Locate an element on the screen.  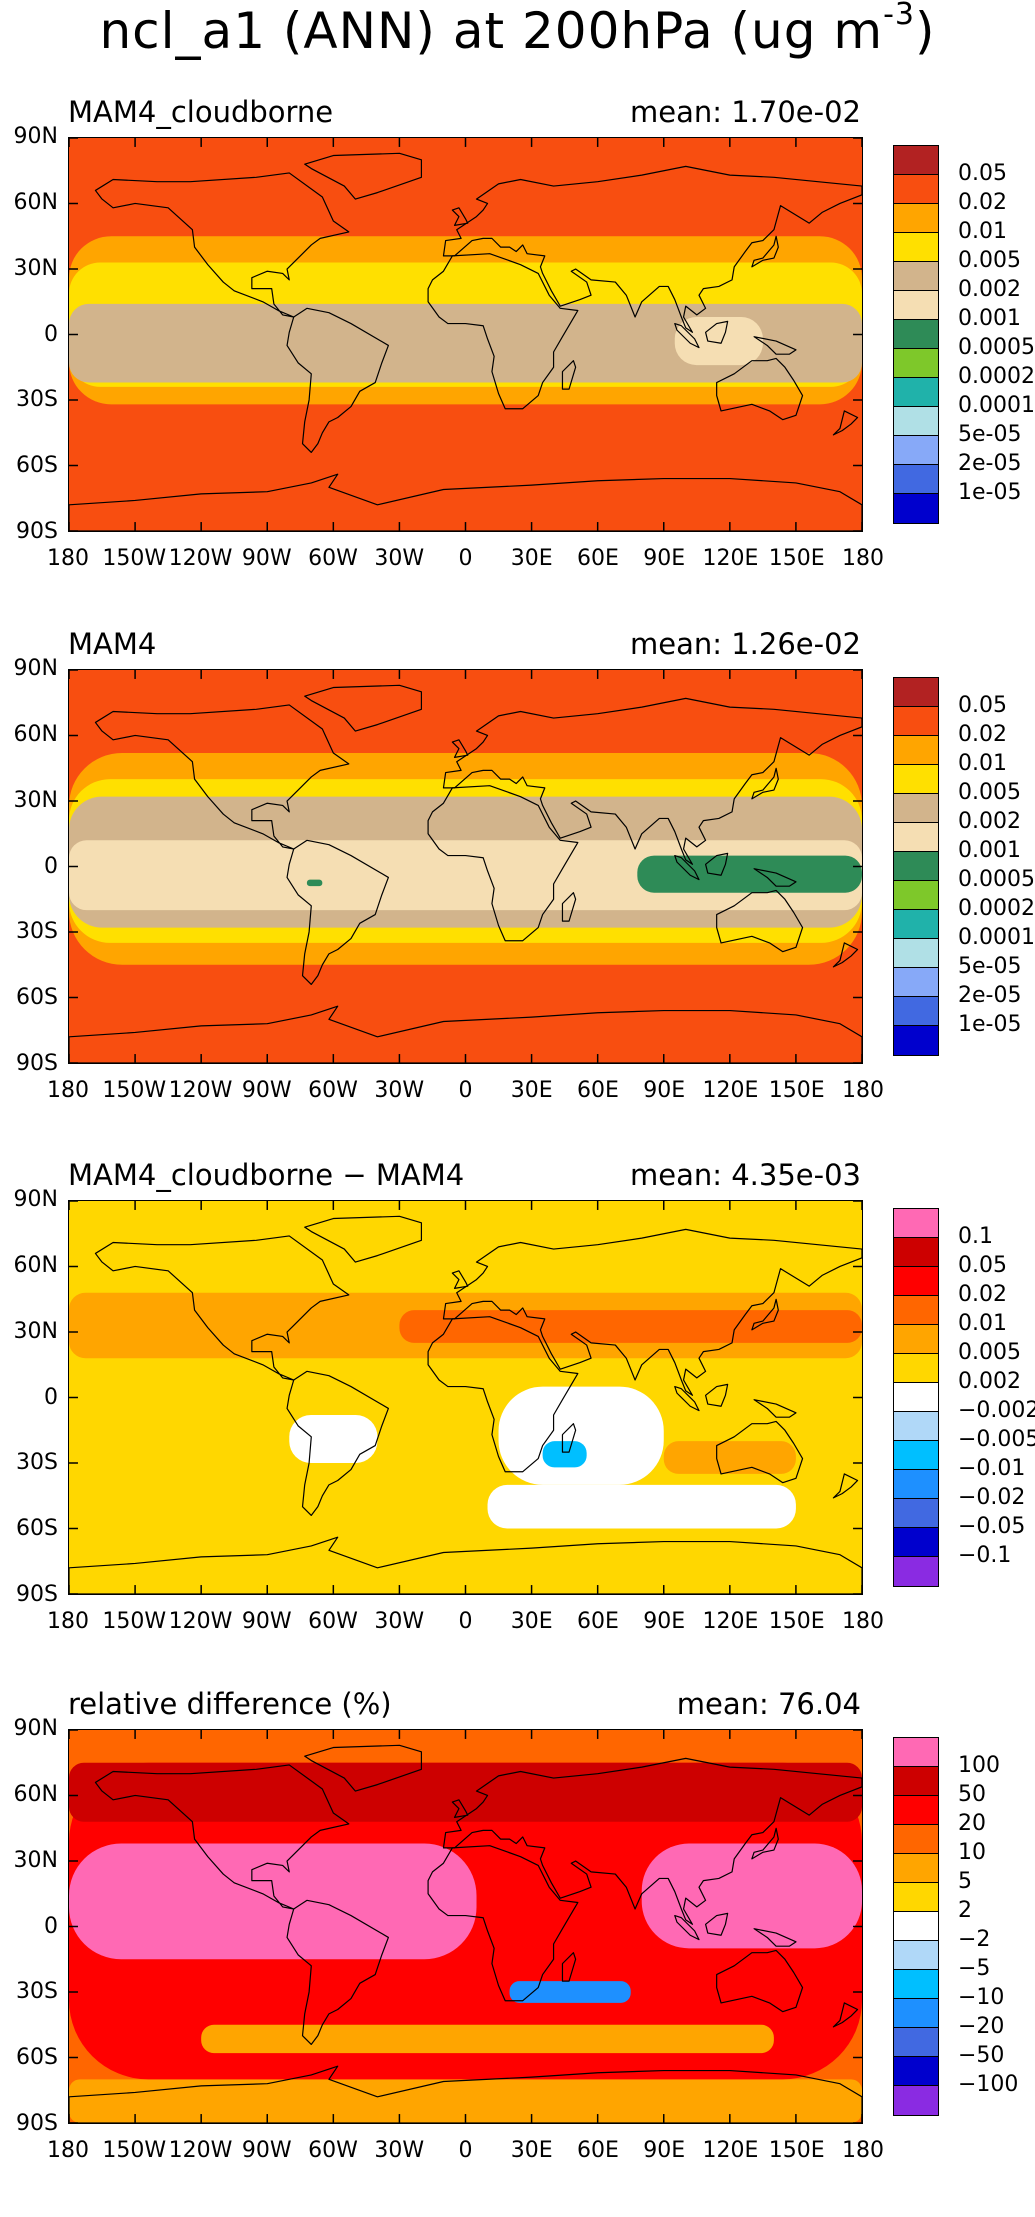
lon-tick-label: 0 is located at coordinates (465, 2150).